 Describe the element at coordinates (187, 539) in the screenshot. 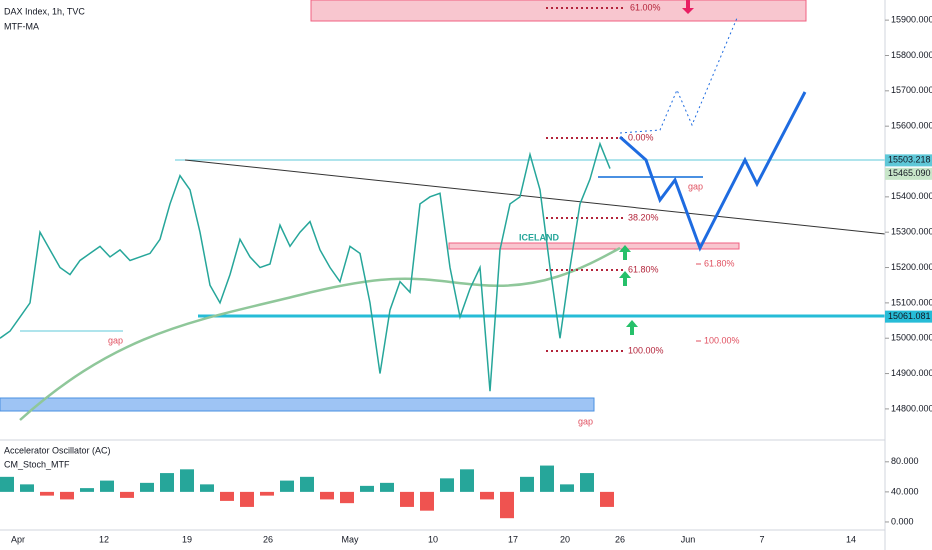

I see `x-tick-label: 19` at that location.